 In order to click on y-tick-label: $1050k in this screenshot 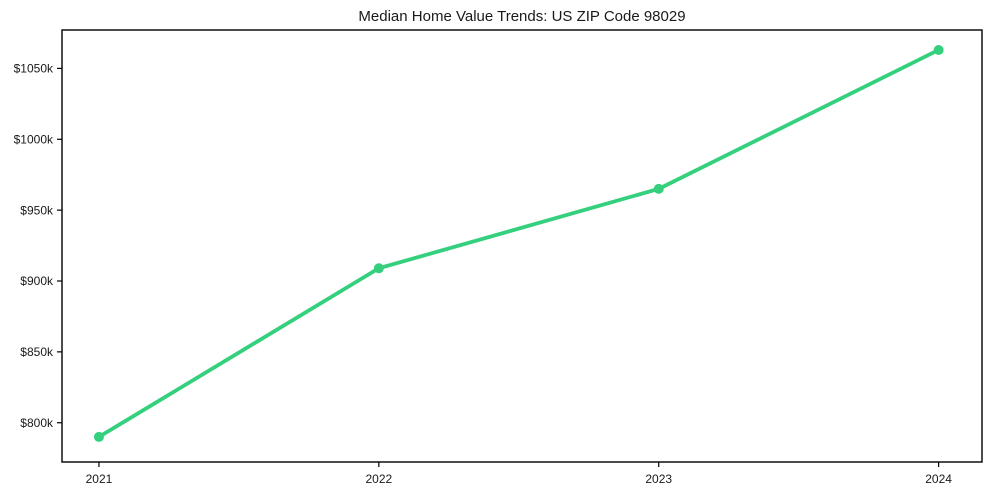, I will do `click(34, 69)`.